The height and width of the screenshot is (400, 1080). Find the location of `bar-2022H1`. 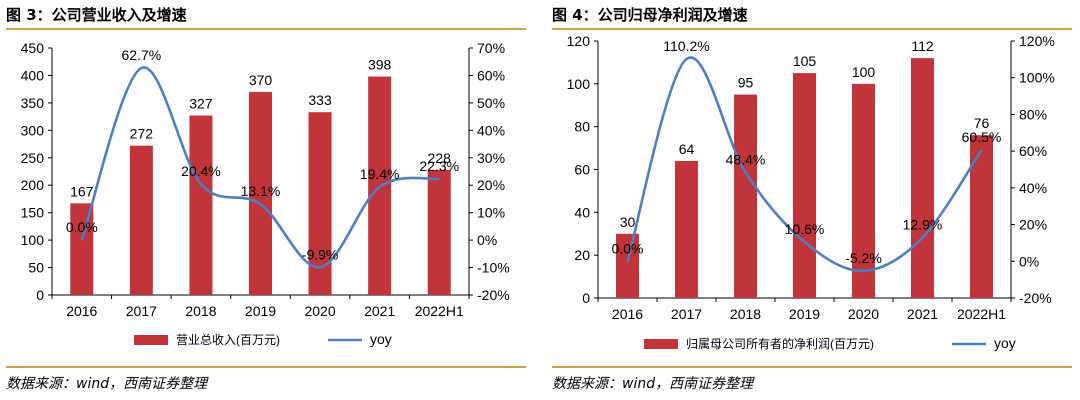

bar-2022H1 is located at coordinates (981, 216).